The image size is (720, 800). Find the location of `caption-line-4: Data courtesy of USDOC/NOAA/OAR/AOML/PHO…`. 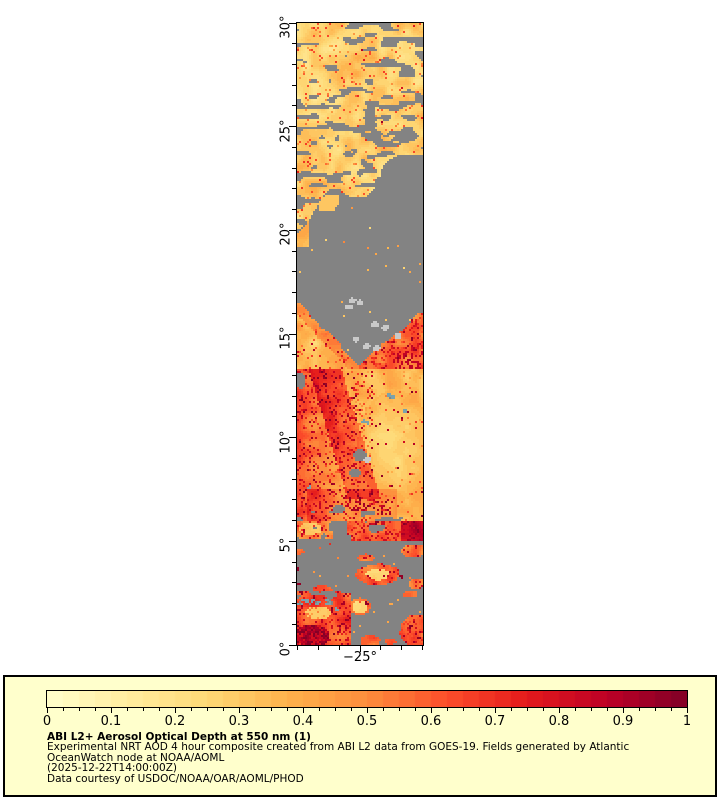

caption-line-4: Data courtesy of USDOC/NOAA/OAR/AOML/PHO… is located at coordinates (175, 778).